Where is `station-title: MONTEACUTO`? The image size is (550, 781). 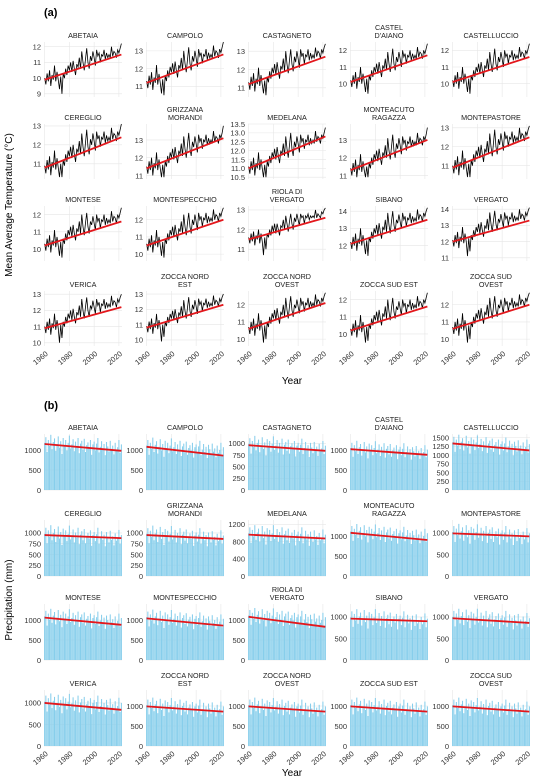 station-title: MONTEACUTO is located at coordinates (389, 109).